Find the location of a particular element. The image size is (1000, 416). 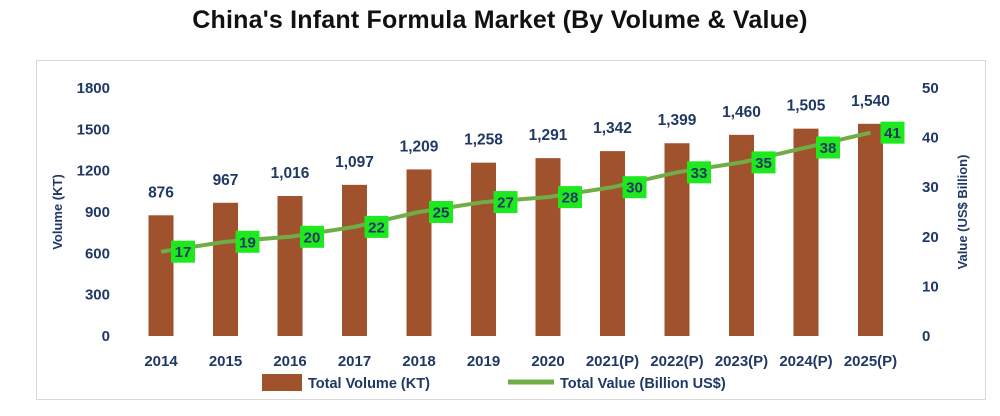

x-tick-label: 2023(P) is located at coordinates (741, 361).